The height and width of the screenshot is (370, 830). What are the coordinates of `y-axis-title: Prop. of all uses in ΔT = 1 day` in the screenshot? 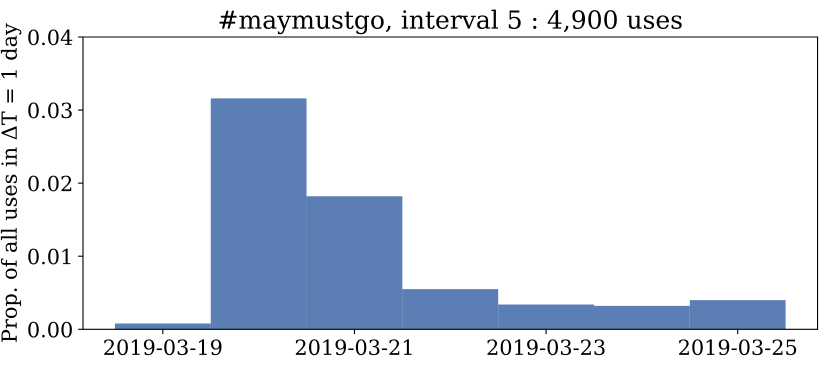 It's located at (11, 182).